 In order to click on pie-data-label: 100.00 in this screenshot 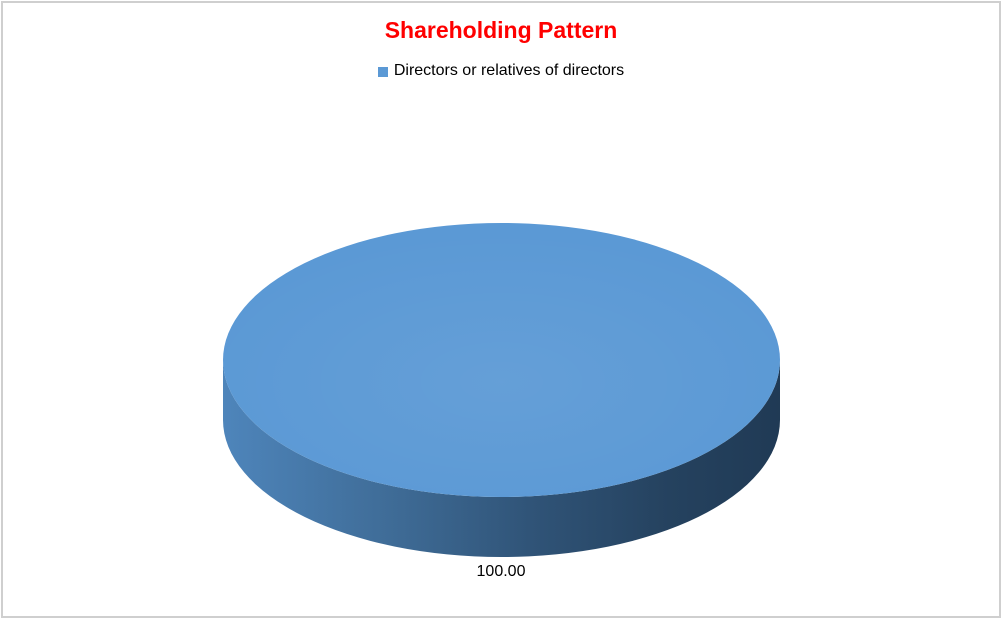, I will do `click(501, 571)`.